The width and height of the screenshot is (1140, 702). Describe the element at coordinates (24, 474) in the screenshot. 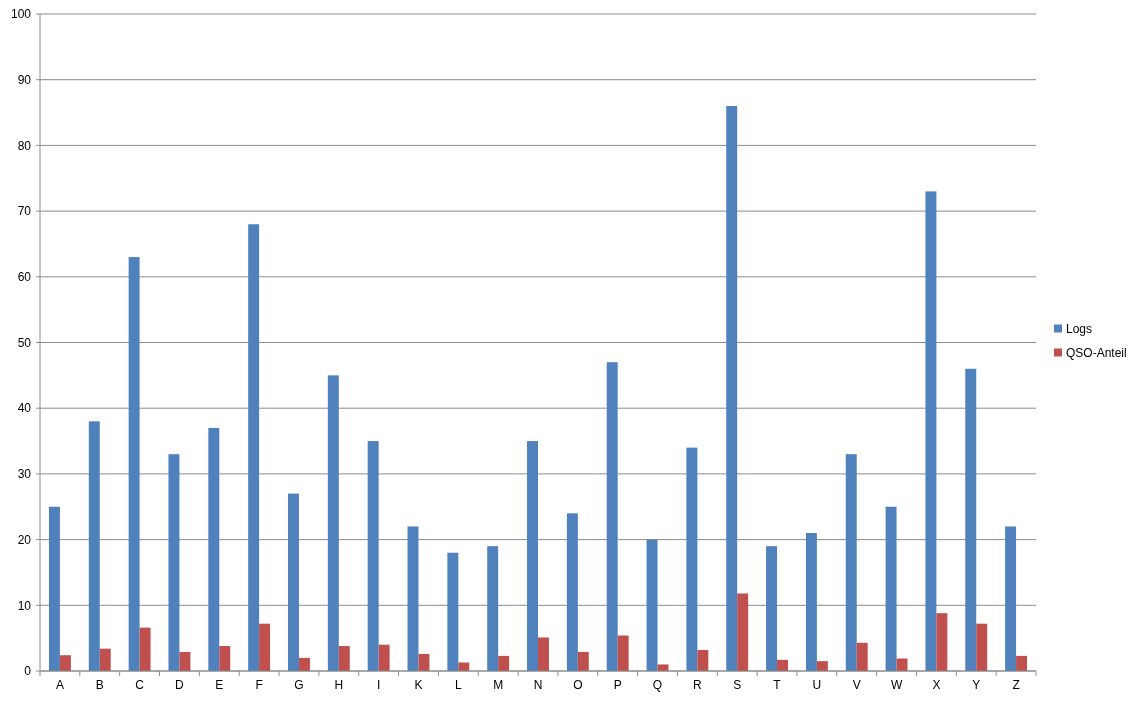

I see `y-tick-label: 30` at that location.